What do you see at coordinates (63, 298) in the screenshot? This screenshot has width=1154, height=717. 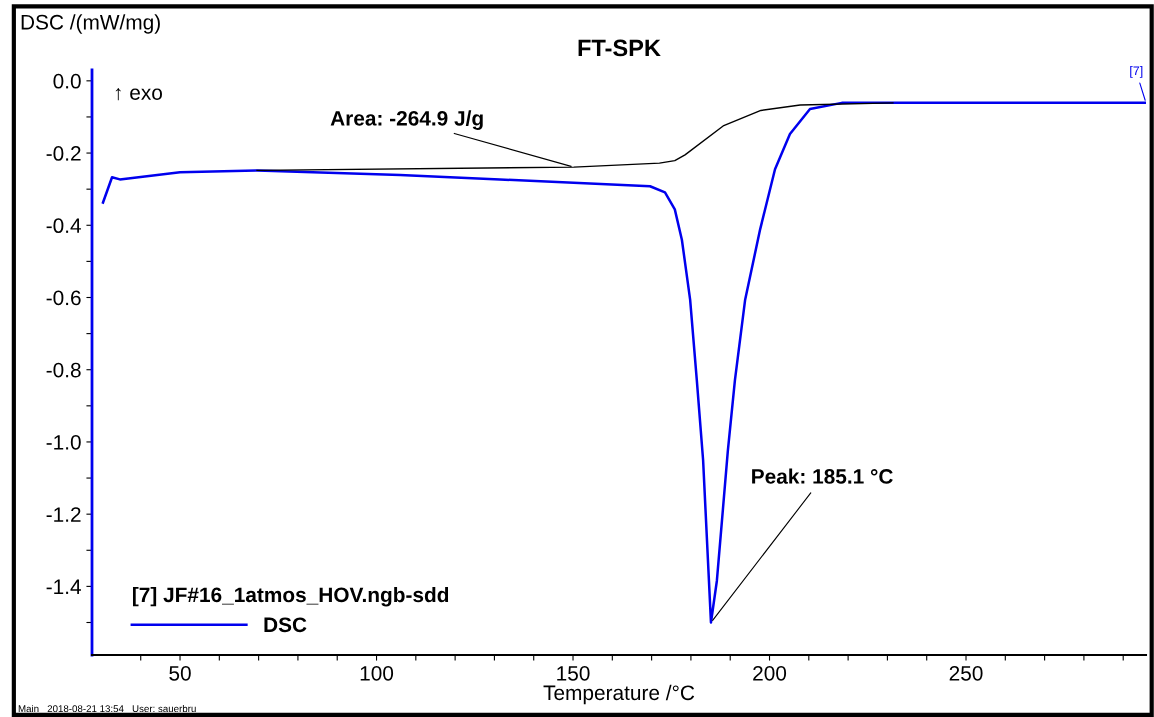 I see `y-tick-label: -0.6` at bounding box center [63, 298].